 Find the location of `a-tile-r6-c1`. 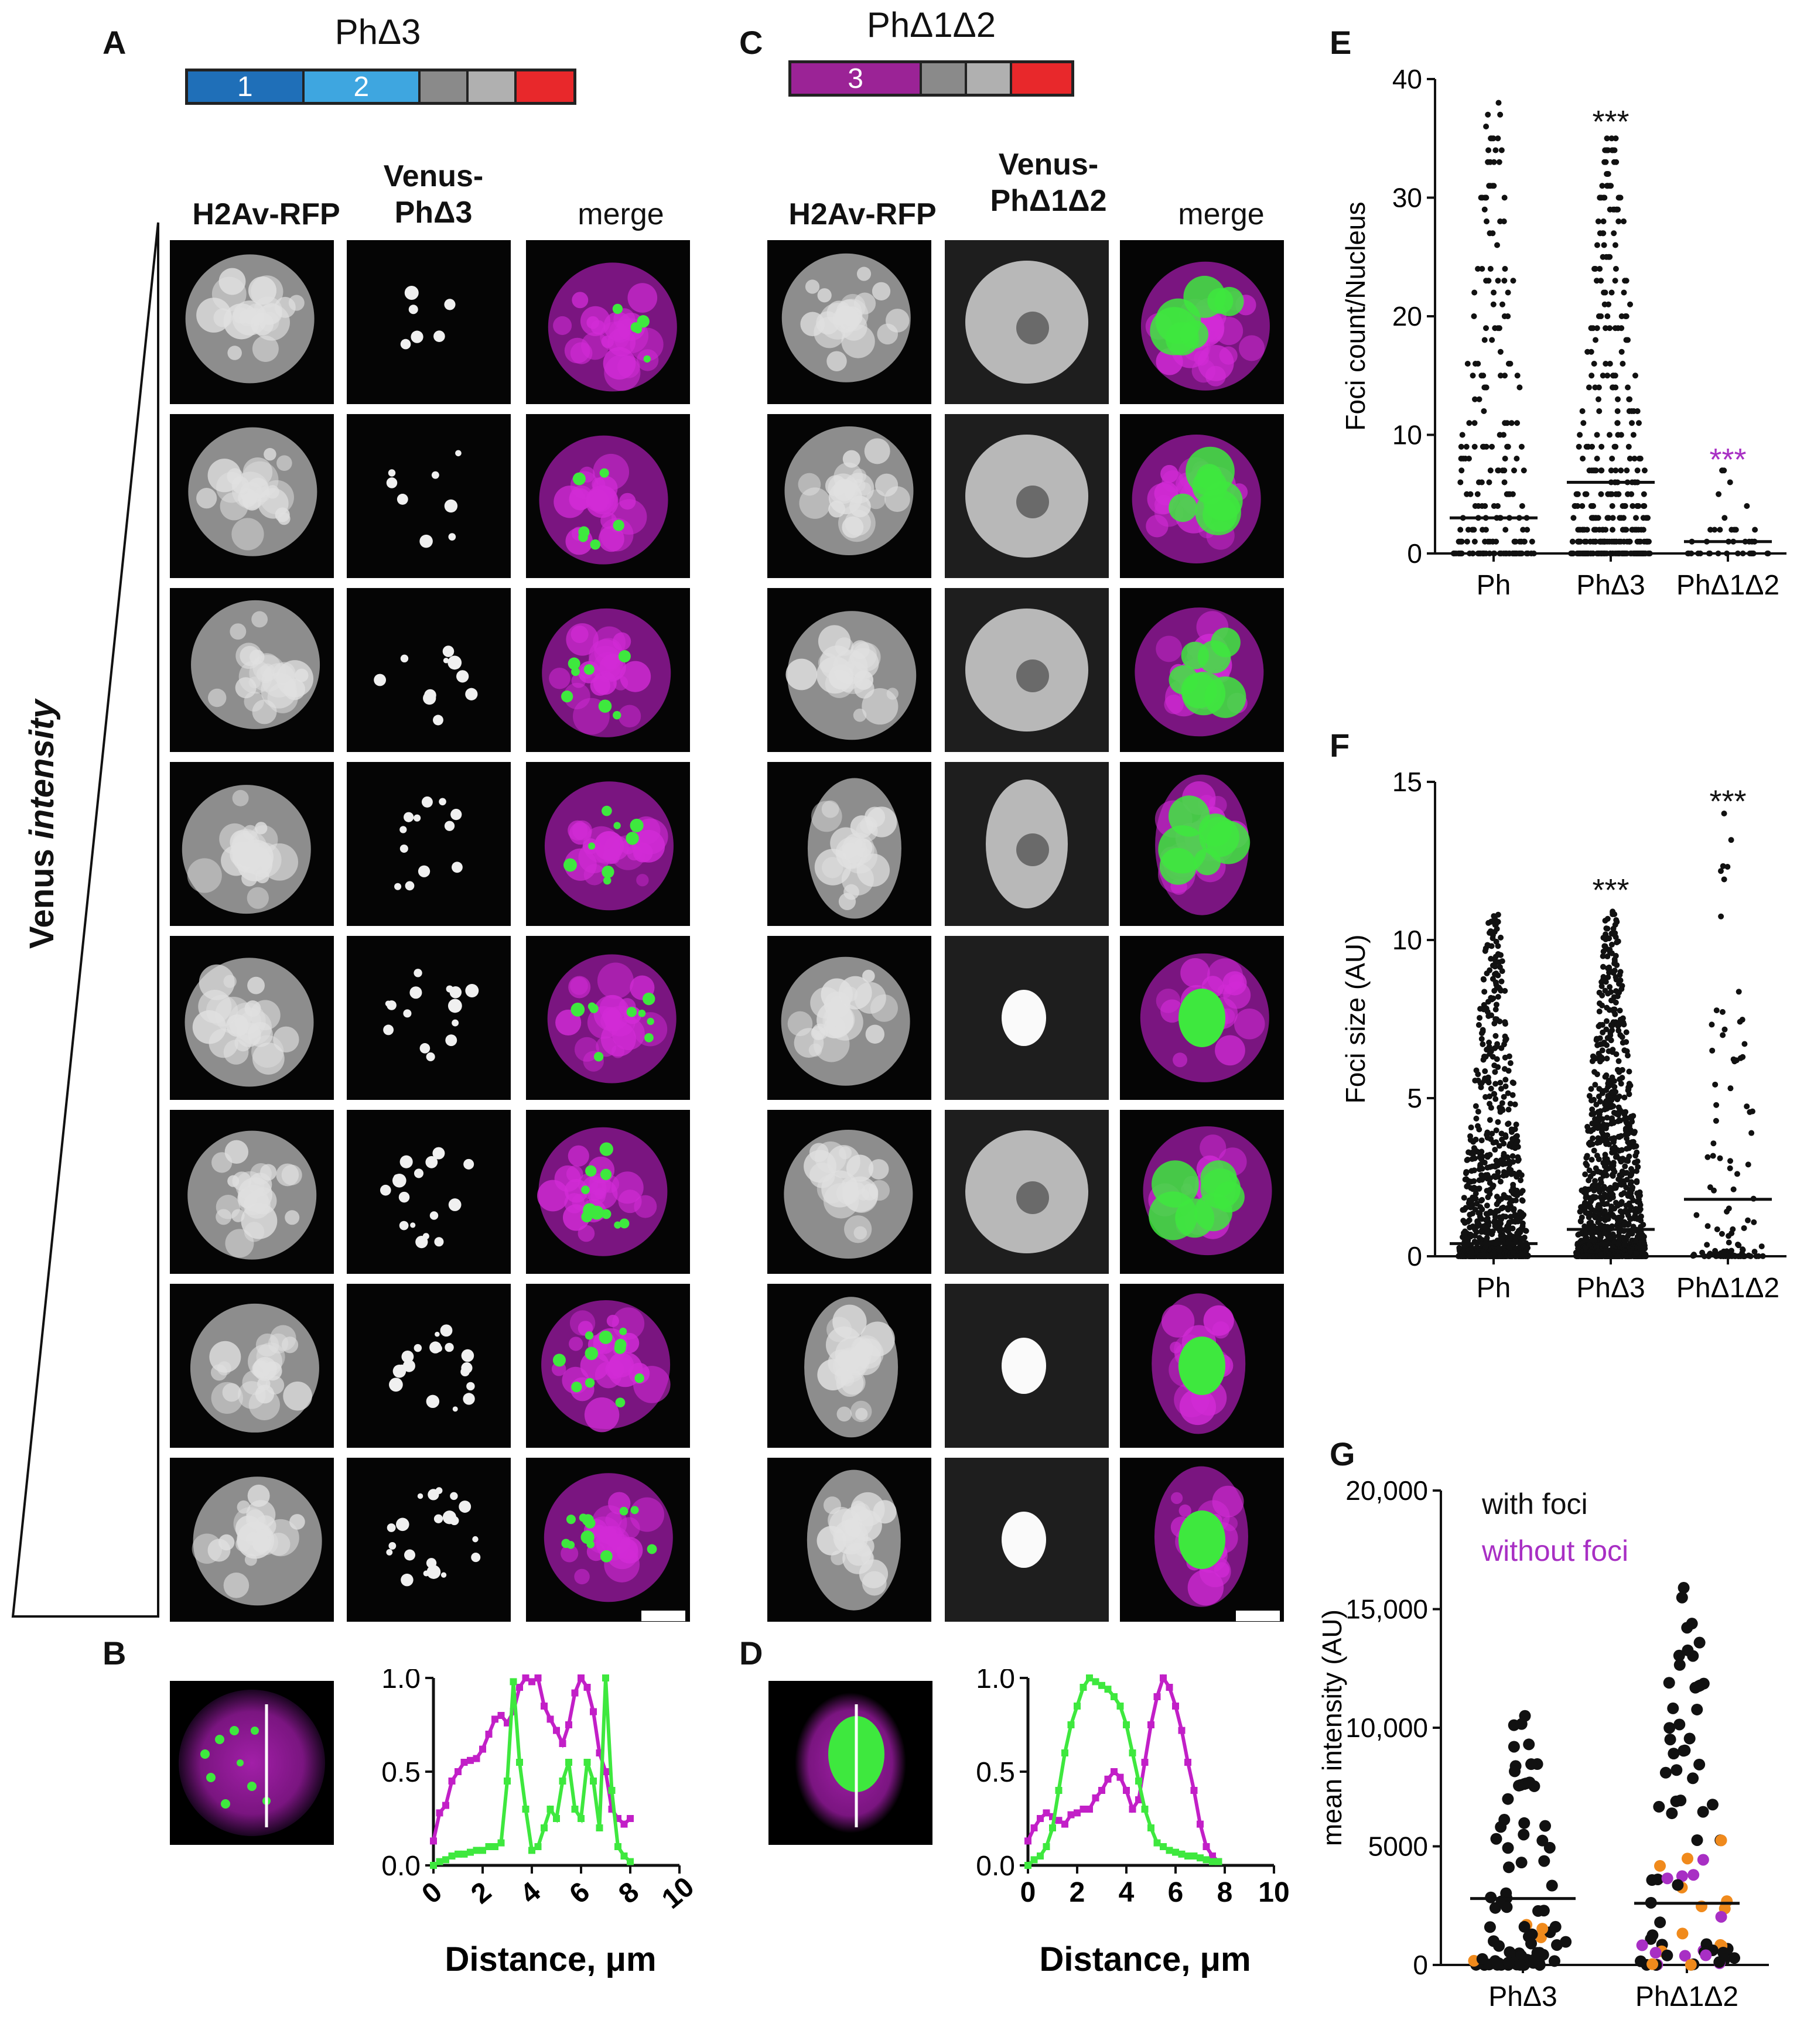

a-tile-r6-c1 is located at coordinates (252, 1192).